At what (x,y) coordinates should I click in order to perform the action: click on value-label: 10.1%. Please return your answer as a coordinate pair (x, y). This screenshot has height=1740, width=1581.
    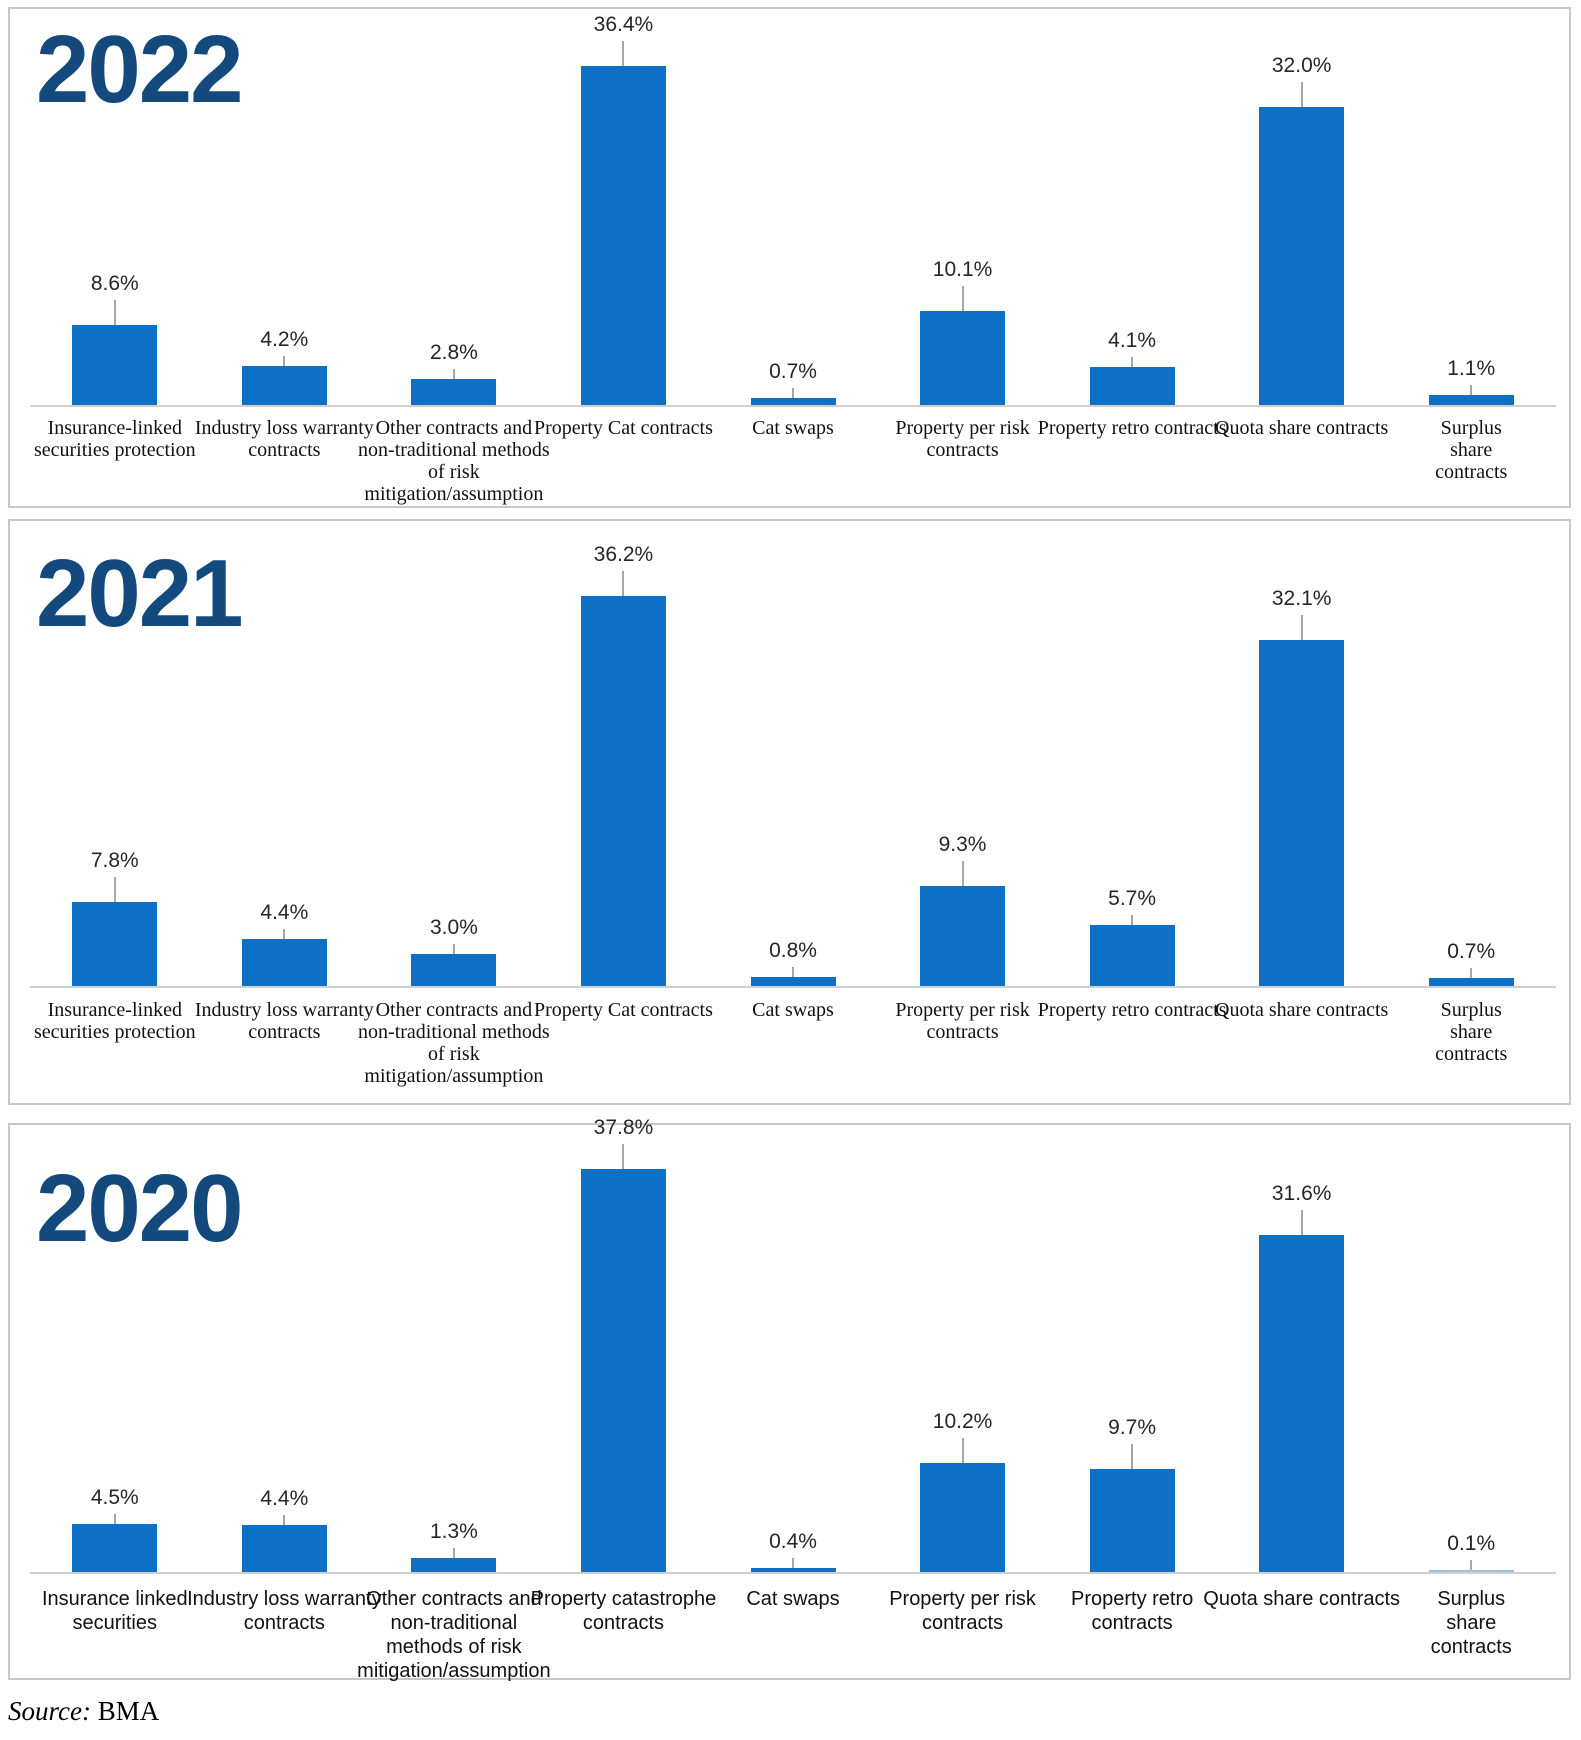
    Looking at the image, I should click on (962, 269).